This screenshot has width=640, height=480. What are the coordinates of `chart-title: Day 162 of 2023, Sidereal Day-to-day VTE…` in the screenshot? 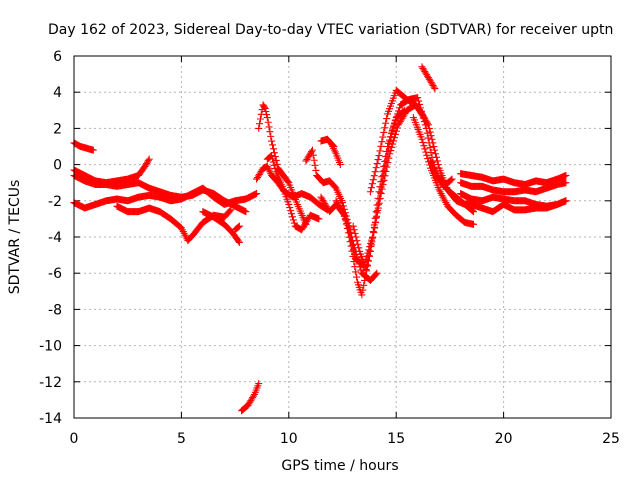 It's located at (330, 30).